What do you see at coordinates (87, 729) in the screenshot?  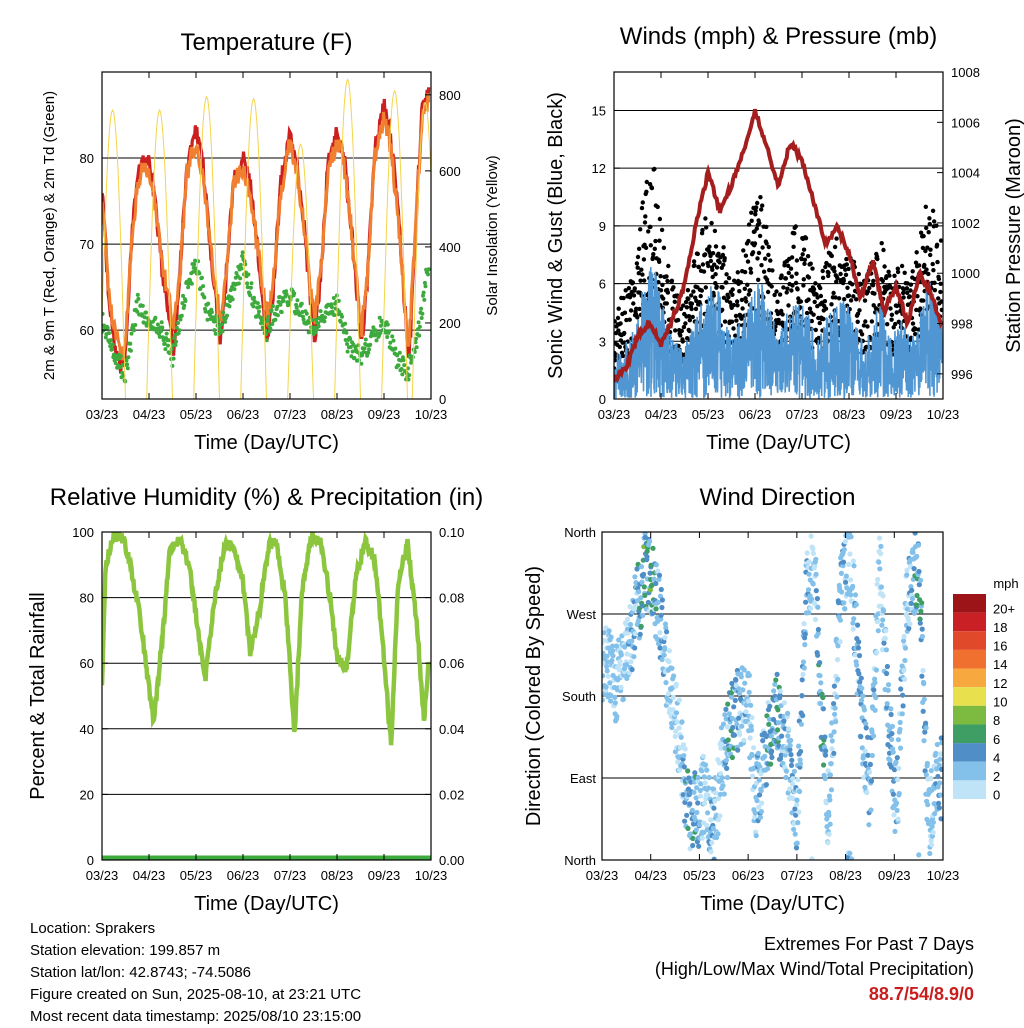 I see `y-tick-label: 40` at bounding box center [87, 729].